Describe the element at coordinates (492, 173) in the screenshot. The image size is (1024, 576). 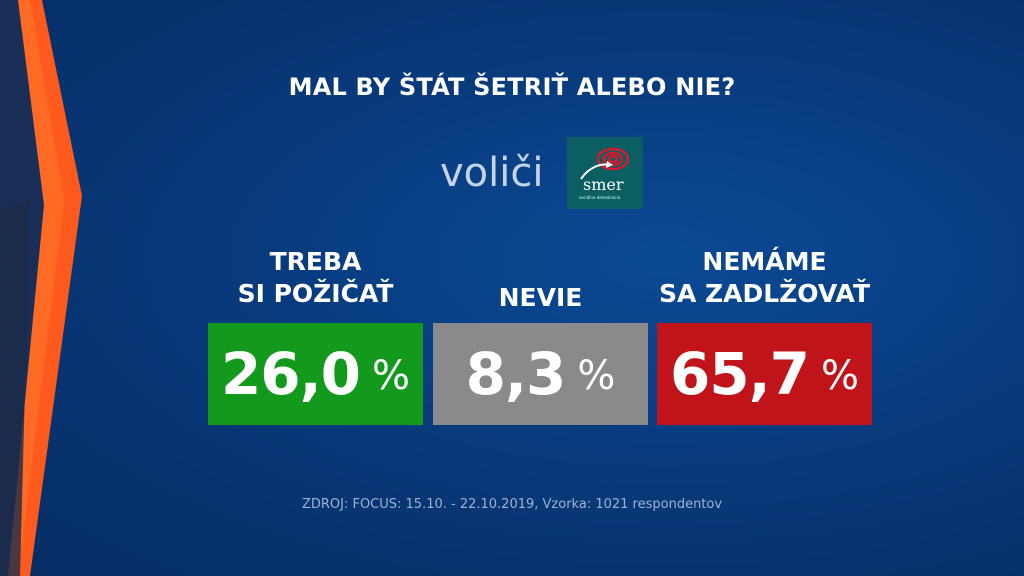
I see `voters-label: voliči` at that location.